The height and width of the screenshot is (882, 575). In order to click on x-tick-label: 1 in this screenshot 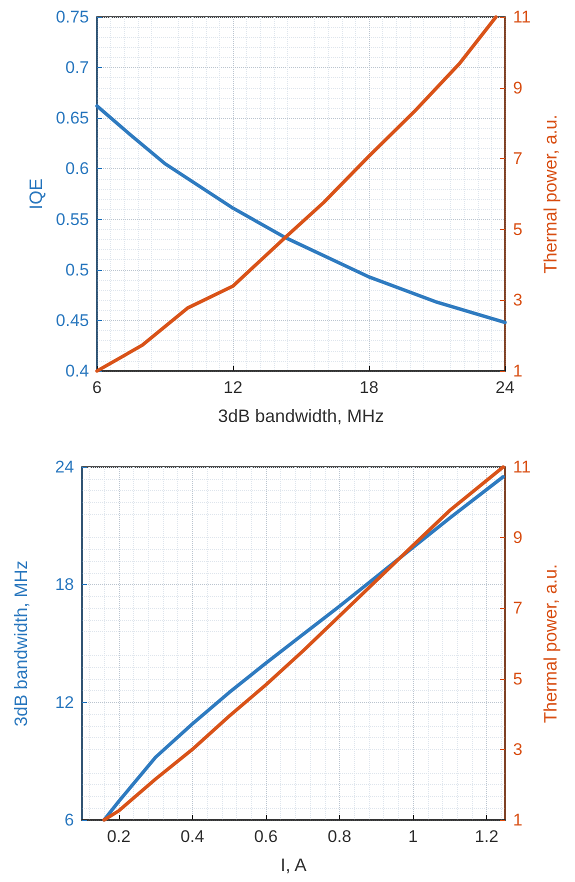, I will do `click(413, 836)`.